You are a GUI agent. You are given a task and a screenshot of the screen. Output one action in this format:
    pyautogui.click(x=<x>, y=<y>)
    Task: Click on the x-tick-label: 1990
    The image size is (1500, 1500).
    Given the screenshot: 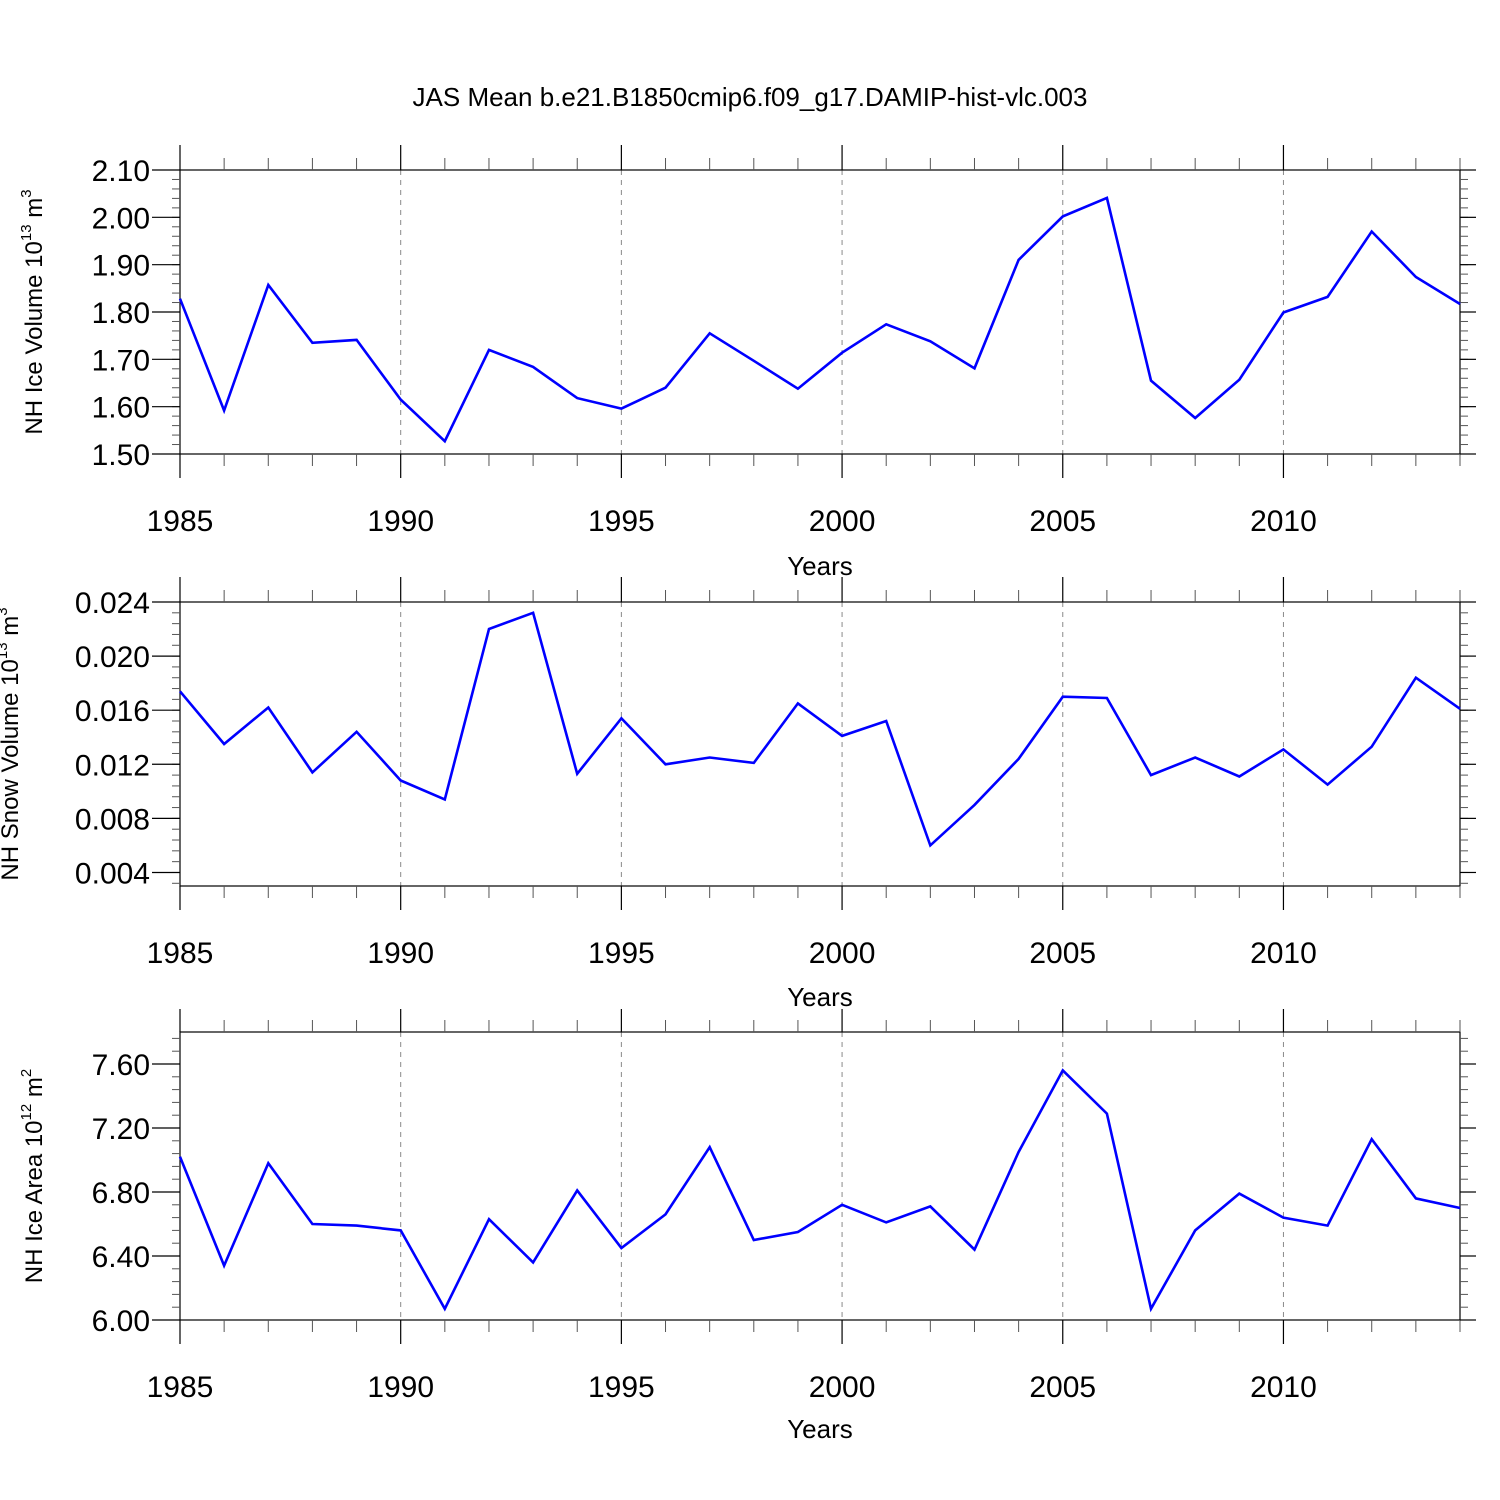 What is the action you would take?
    pyautogui.click(x=400, y=1387)
    